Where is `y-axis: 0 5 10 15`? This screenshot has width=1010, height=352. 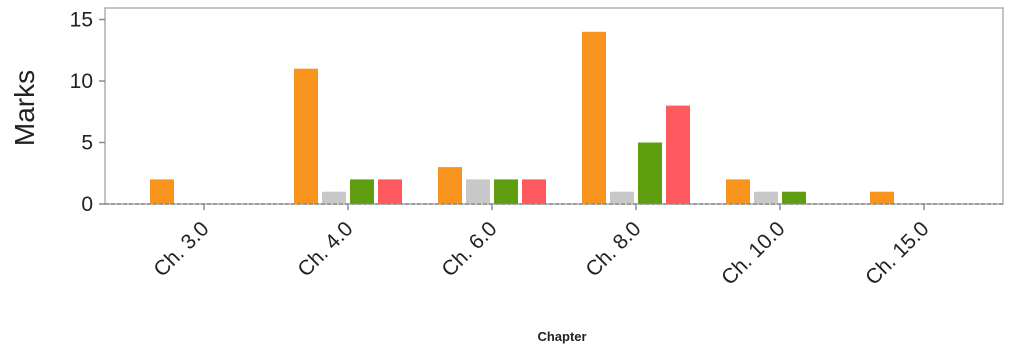 y-axis: 0 5 10 15 is located at coordinates (87, 112).